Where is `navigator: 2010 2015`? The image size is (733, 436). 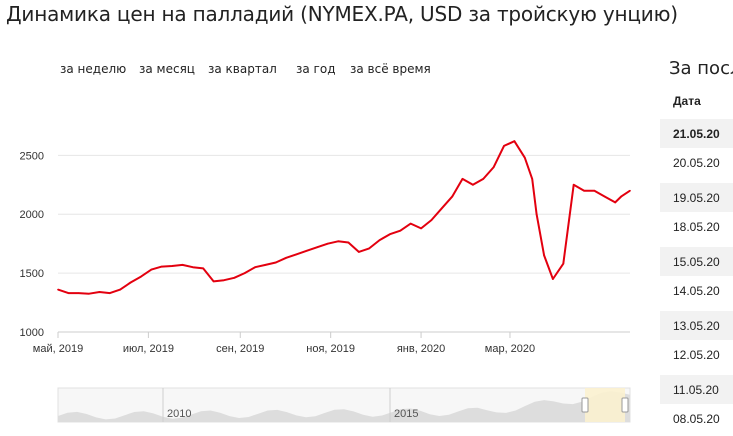 navigator: 2010 2015 is located at coordinates (344, 405).